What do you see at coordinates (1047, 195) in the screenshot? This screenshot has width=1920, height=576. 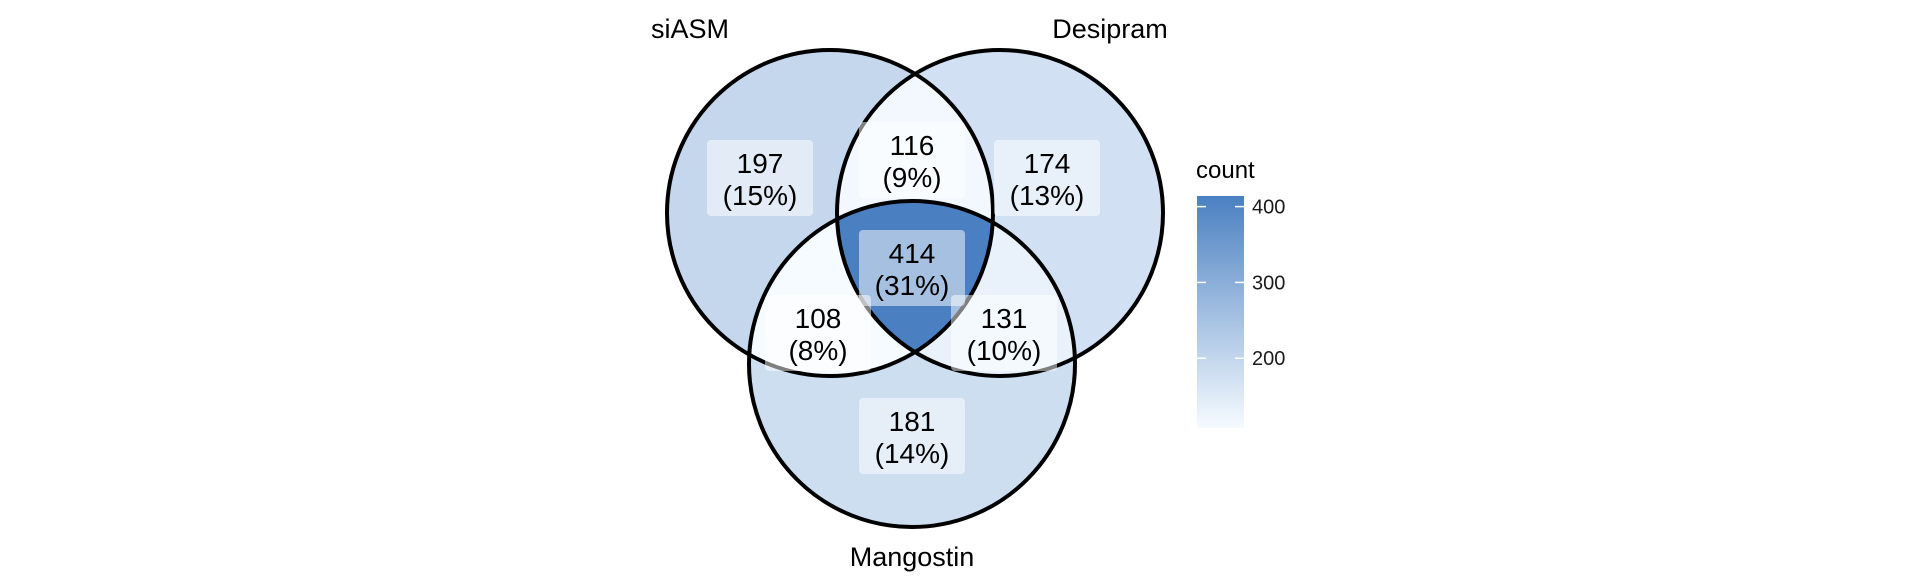 I see `region-desipram-percent: (13%)` at bounding box center [1047, 195].